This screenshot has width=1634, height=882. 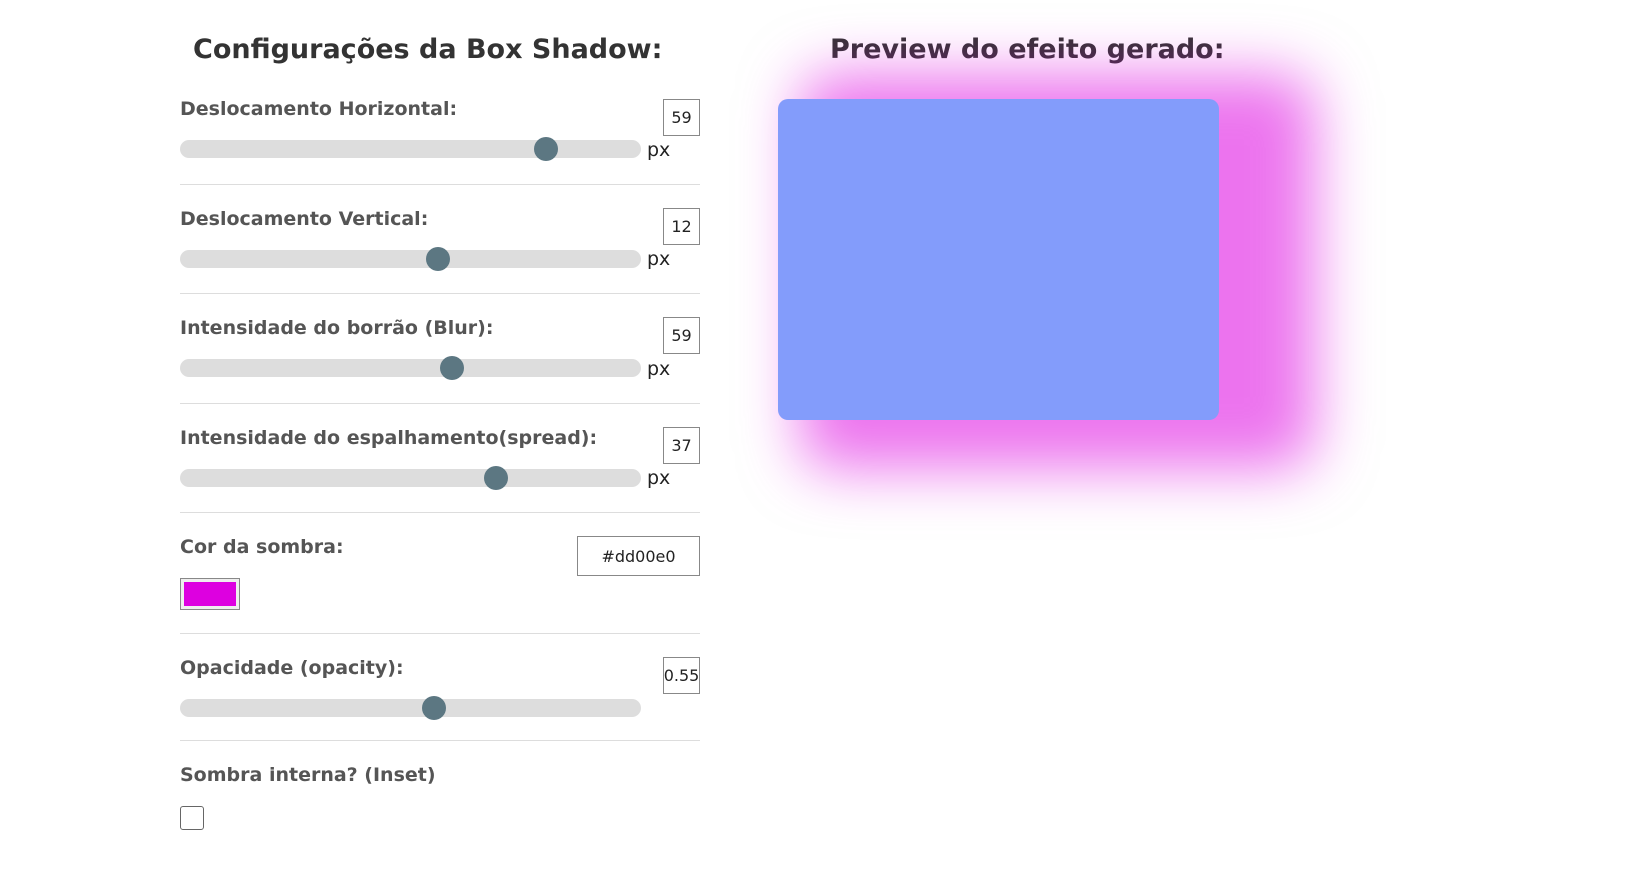 I want to click on vertical-label: Deslocamento Vertical:, so click(x=304, y=219).